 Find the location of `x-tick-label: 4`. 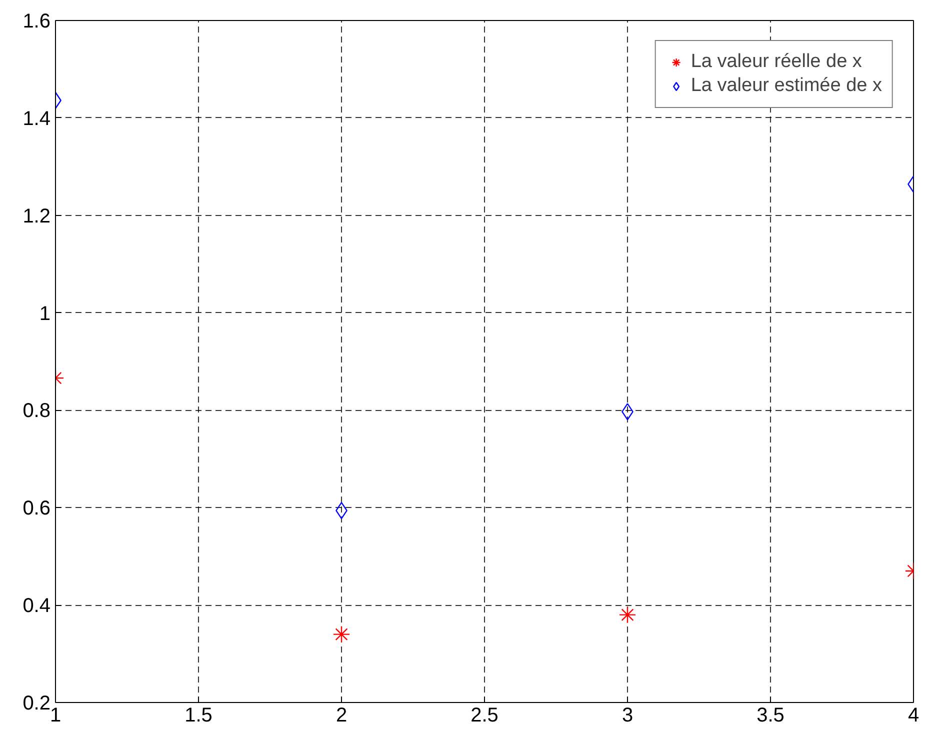

x-tick-label: 4 is located at coordinates (914, 715).